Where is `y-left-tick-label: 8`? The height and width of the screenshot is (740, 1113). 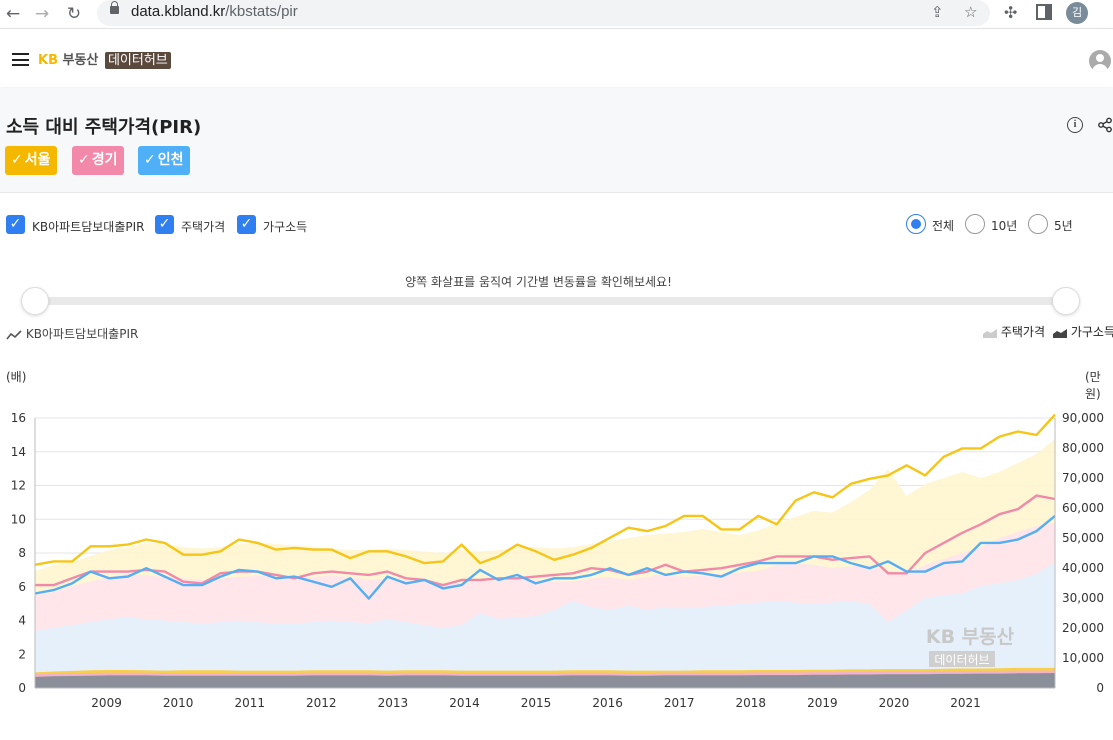 y-left-tick-label: 8 is located at coordinates (22, 553).